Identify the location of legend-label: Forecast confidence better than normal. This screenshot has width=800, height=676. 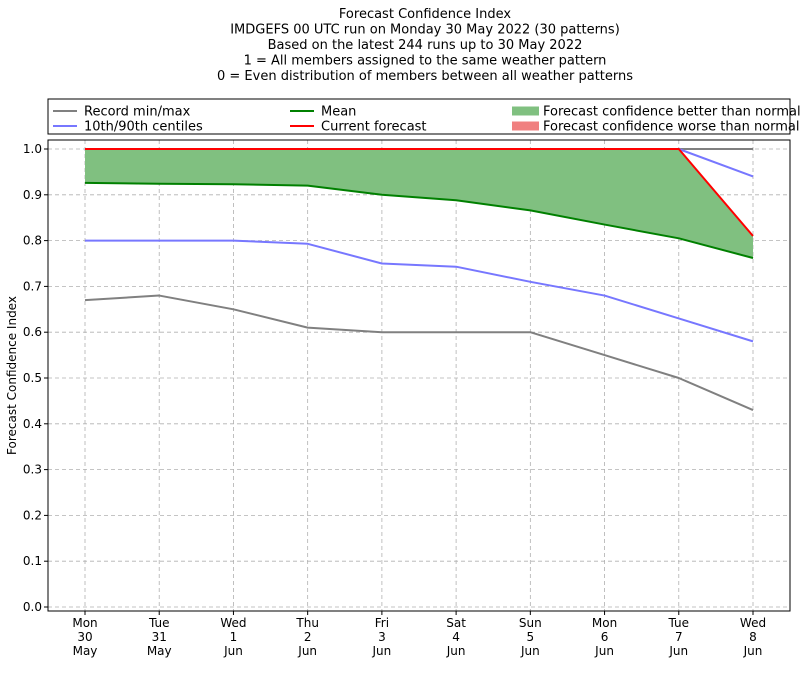
(671, 112).